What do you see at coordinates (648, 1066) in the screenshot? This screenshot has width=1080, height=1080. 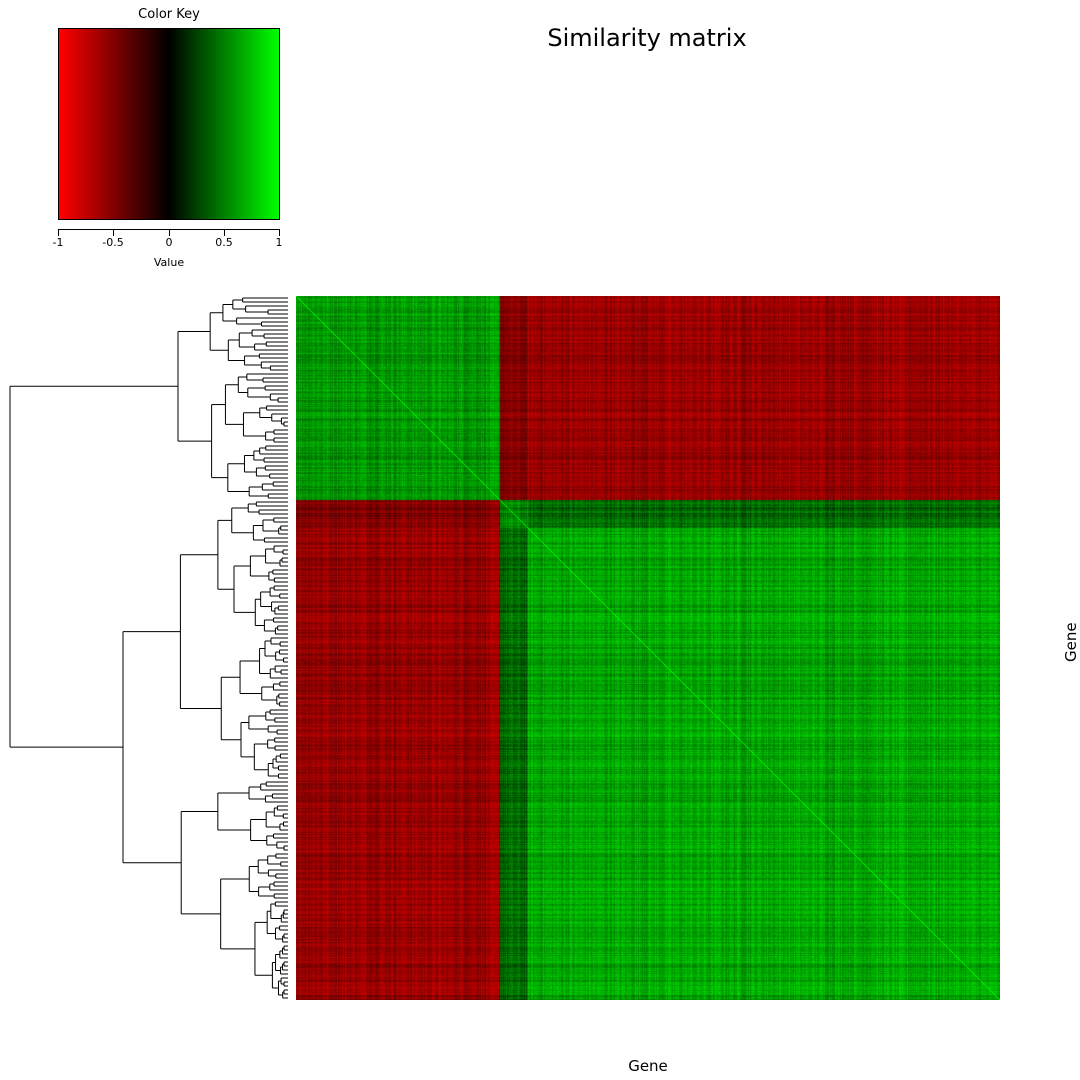 I see `x-axis-label: Gene` at bounding box center [648, 1066].